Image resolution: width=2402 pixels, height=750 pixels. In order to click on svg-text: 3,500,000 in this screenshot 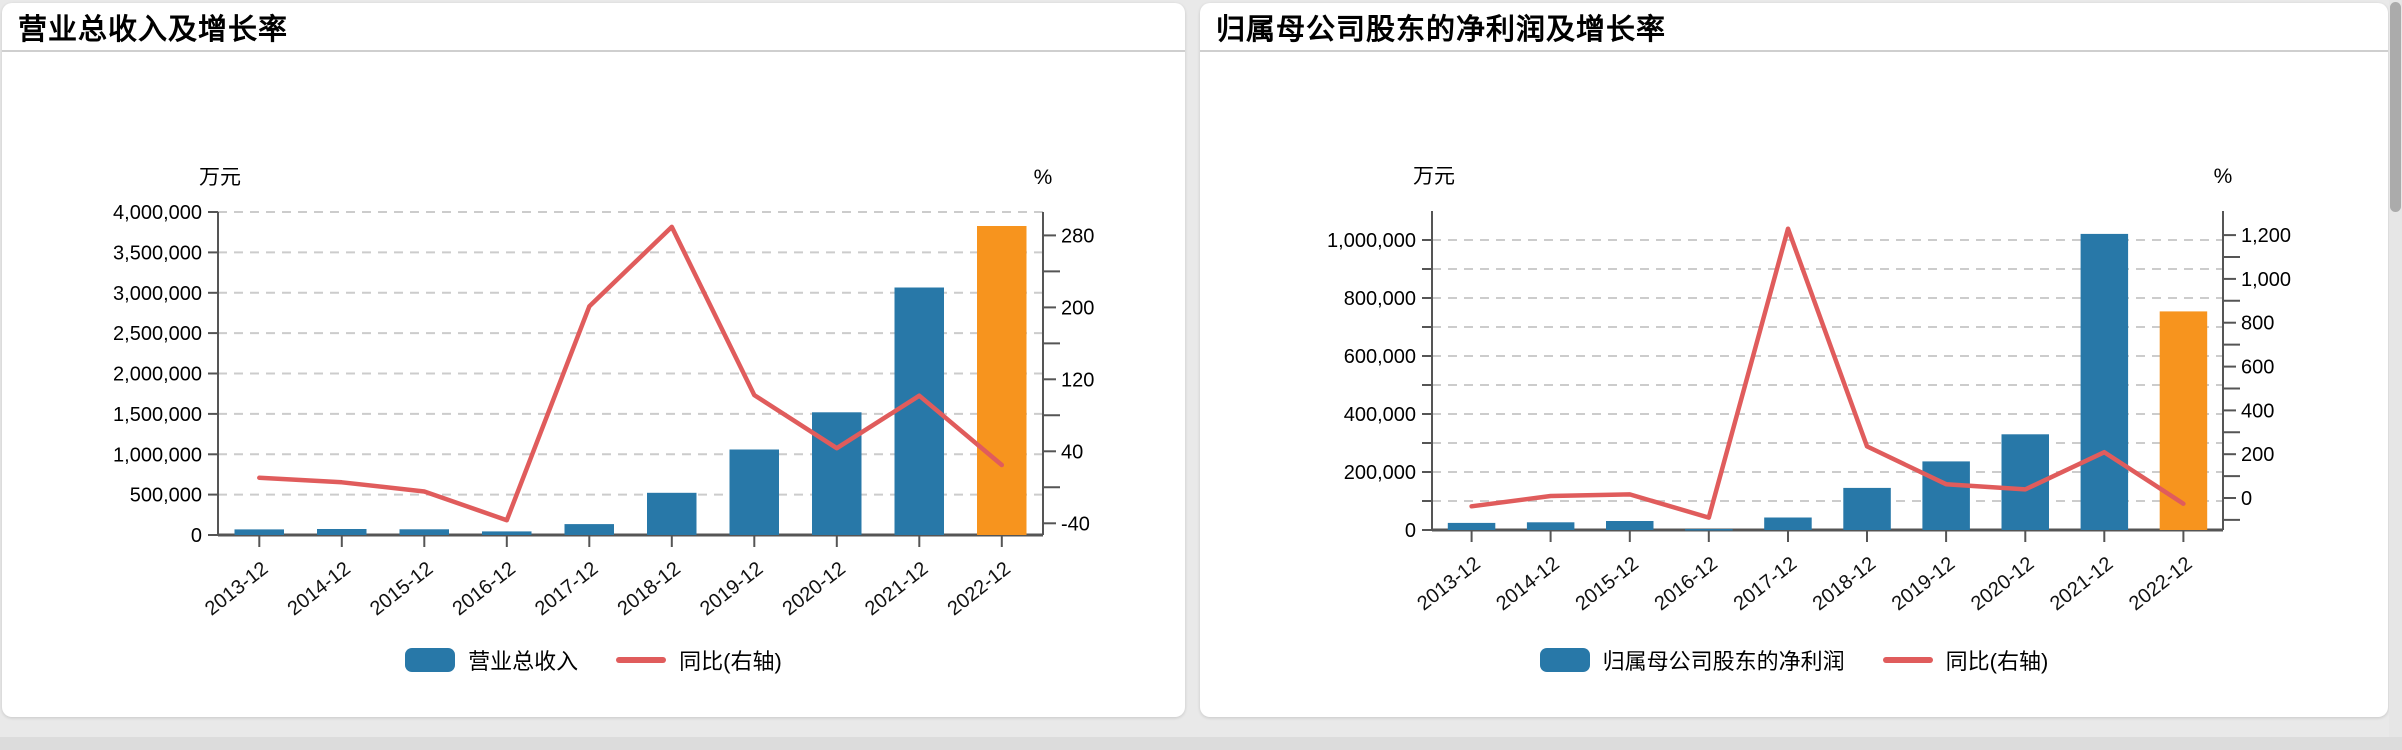, I will do `click(157, 253)`.